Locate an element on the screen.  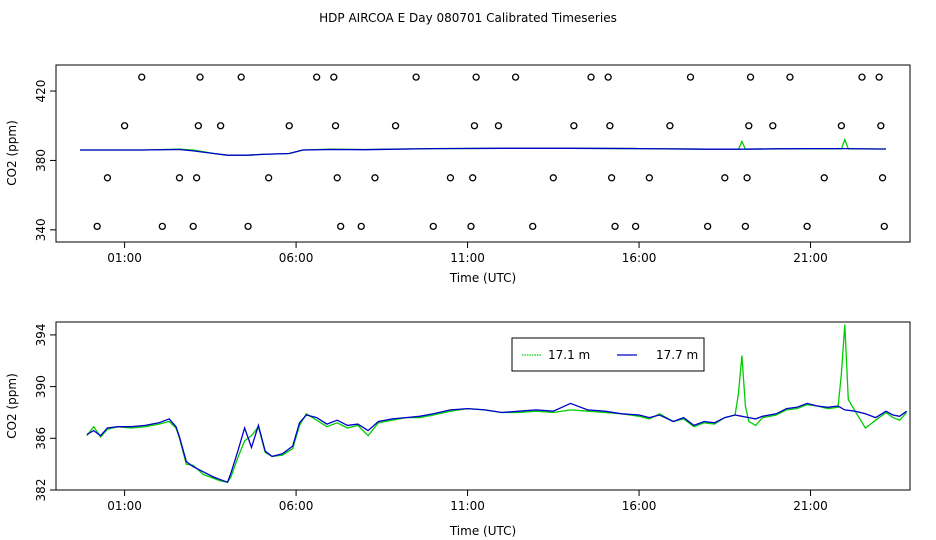
legend: 17.1 m 17.7 m is located at coordinates (608, 354).